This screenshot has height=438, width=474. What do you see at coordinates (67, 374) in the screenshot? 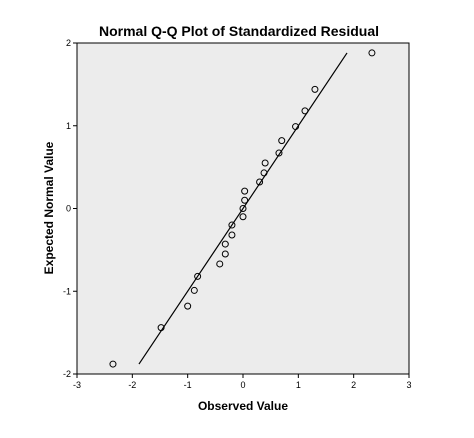
I see `y-tick-label: -2` at bounding box center [67, 374].